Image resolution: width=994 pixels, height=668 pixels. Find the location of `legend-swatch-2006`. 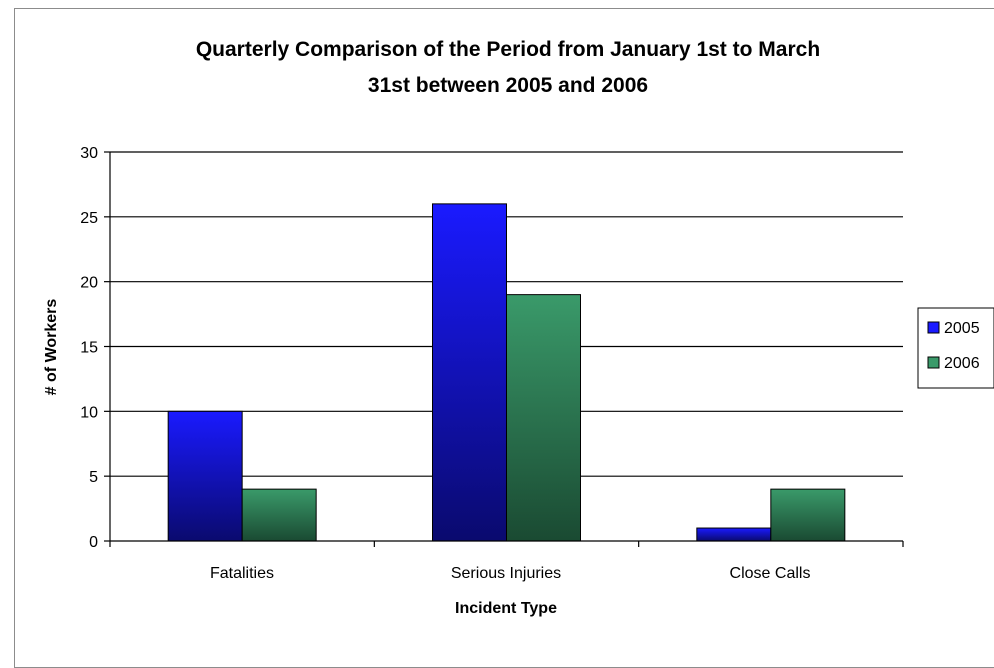

legend-swatch-2006 is located at coordinates (933, 362).